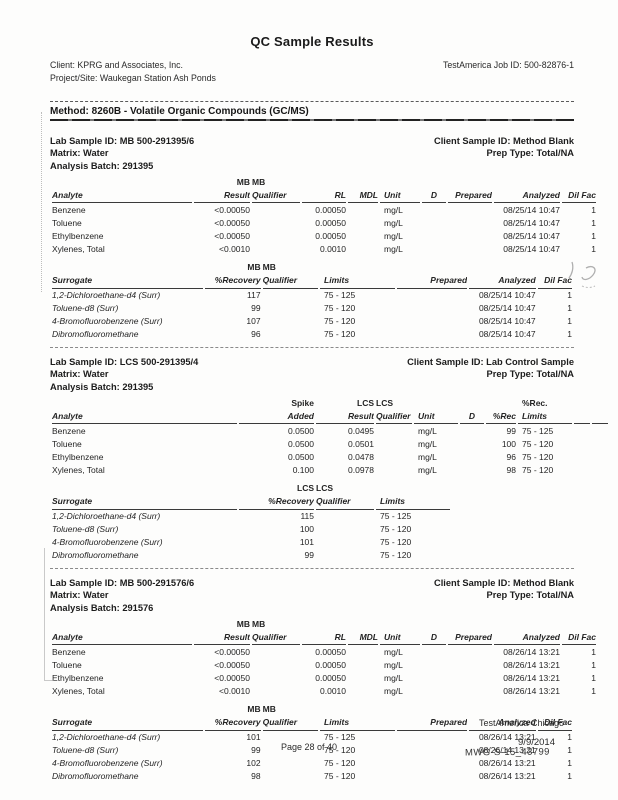 The height and width of the screenshot is (800, 618). I want to click on id-line: Lab Sample ID: MB 500-291576/6, so click(122, 582).